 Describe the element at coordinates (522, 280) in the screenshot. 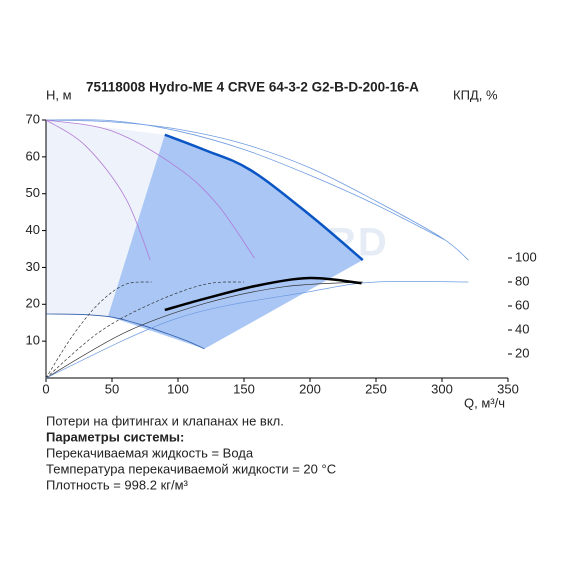

I see `y2-tick-label: 80` at that location.